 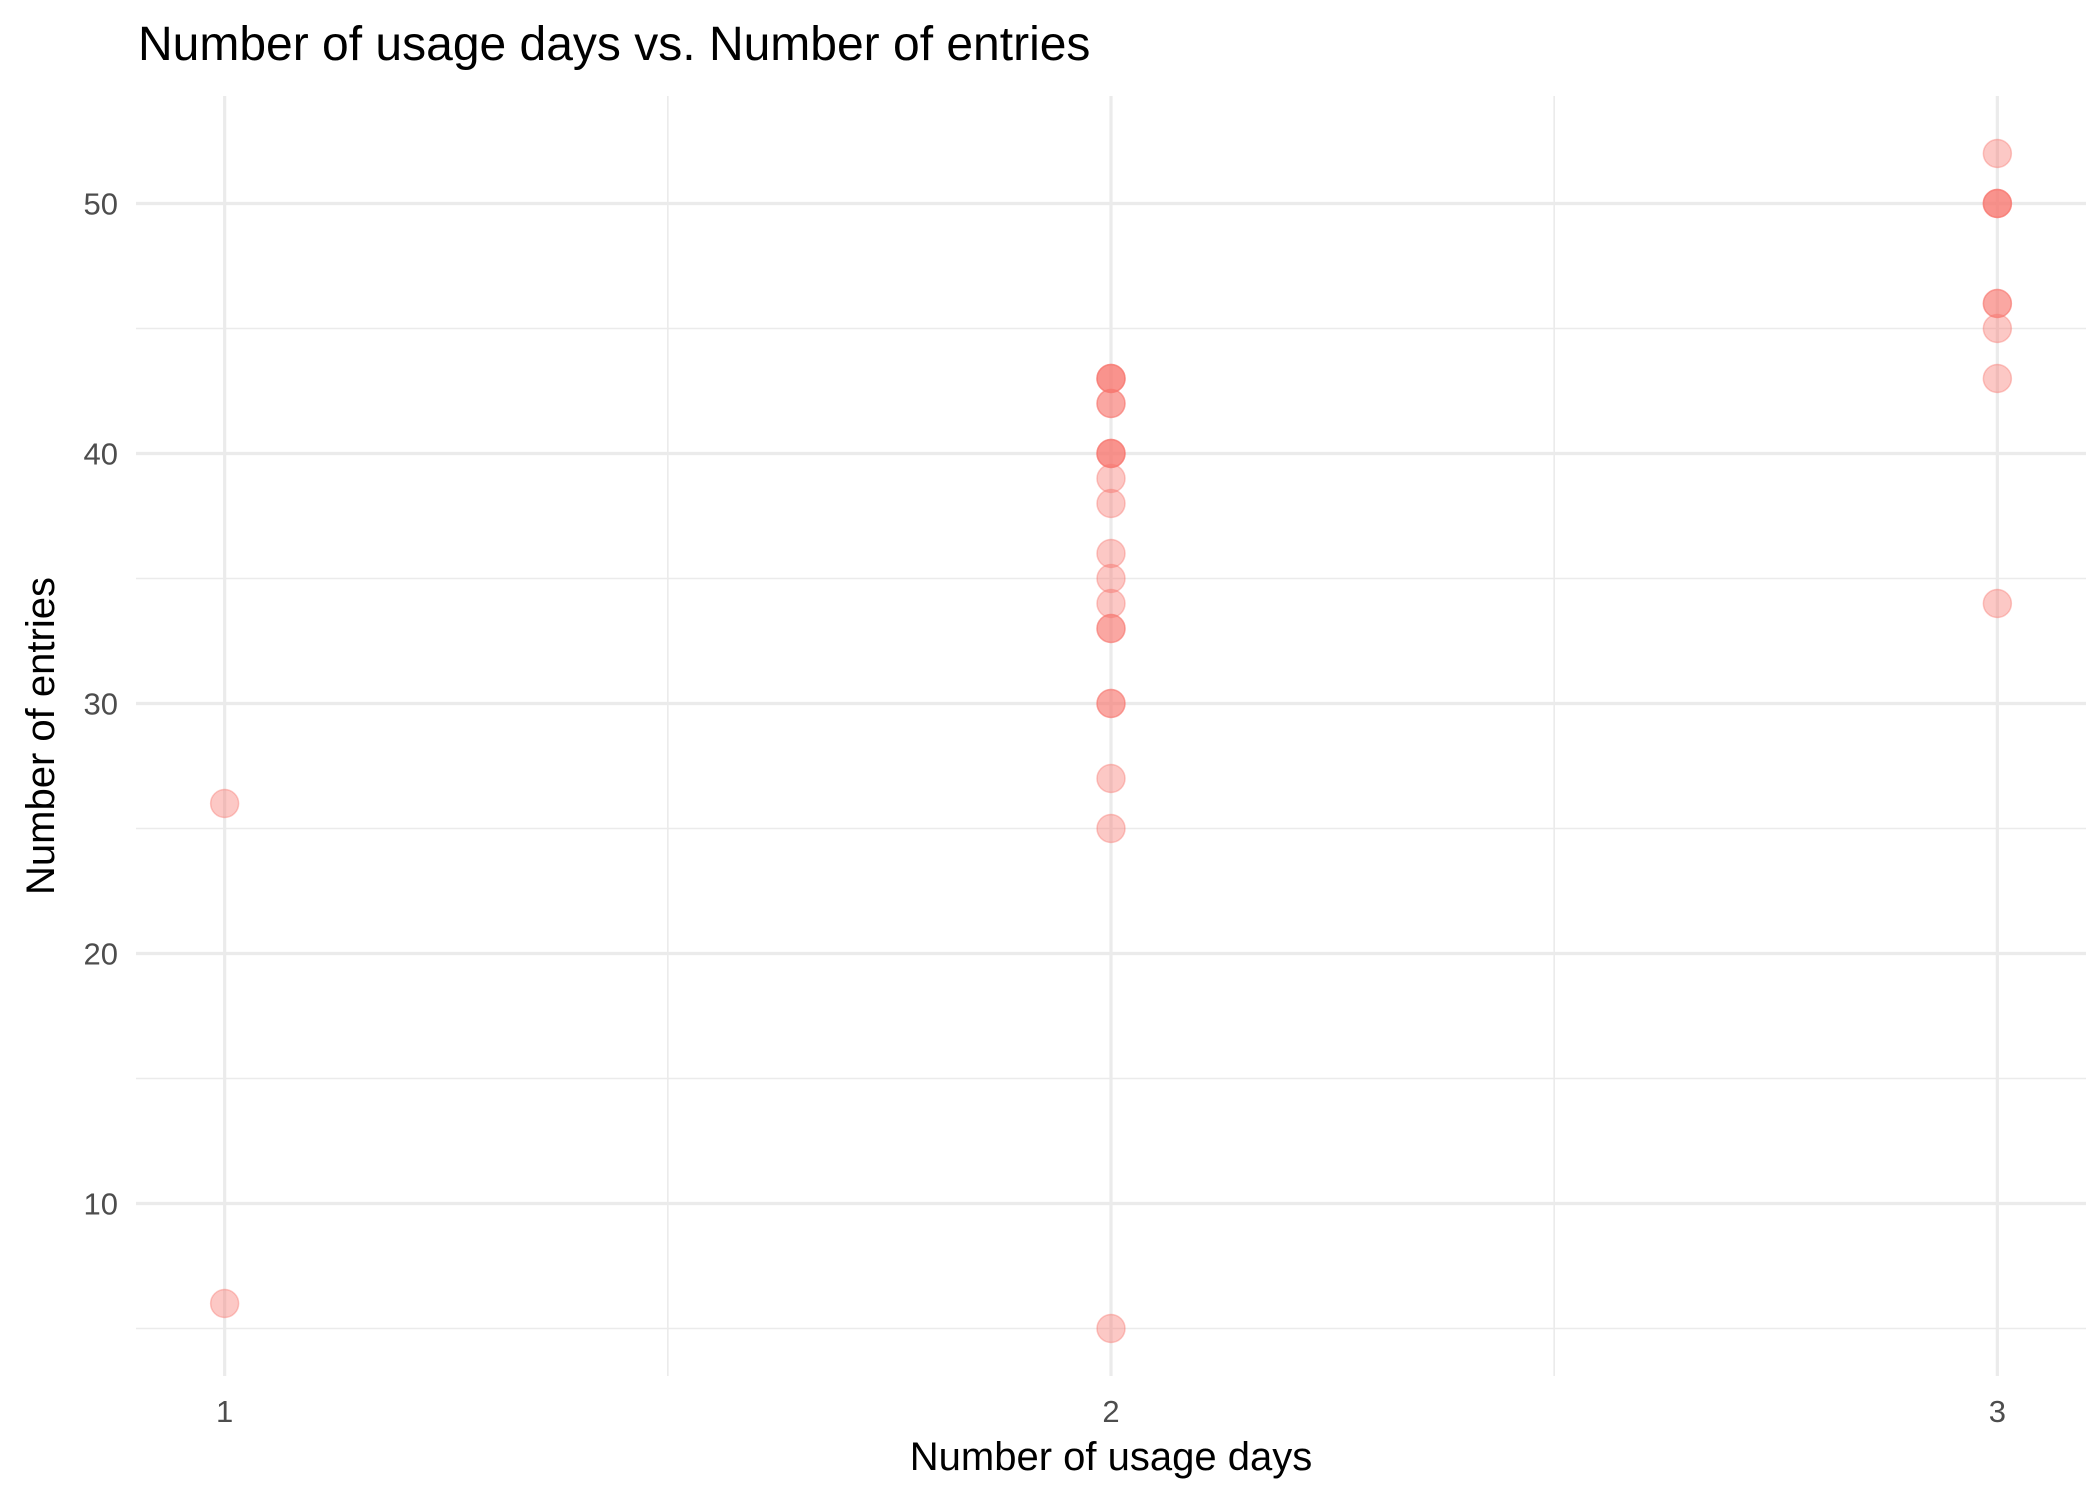 I want to click on y-tick-label: 20, so click(x=101, y=954).